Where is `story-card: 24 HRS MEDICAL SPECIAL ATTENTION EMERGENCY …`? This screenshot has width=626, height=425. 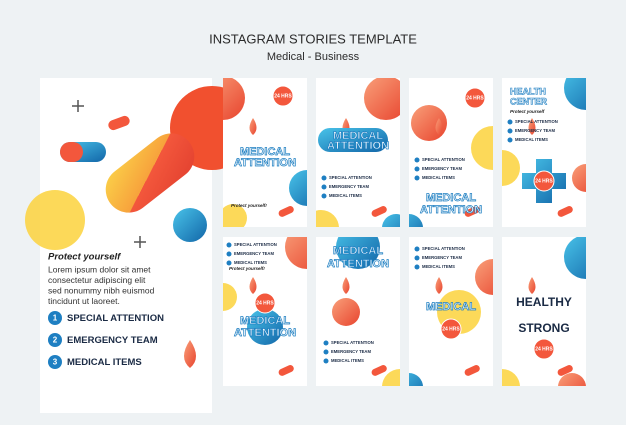
story-card: 24 HRS MEDICAL SPECIAL ATTENTION EMERGENCY … is located at coordinates (451, 311).